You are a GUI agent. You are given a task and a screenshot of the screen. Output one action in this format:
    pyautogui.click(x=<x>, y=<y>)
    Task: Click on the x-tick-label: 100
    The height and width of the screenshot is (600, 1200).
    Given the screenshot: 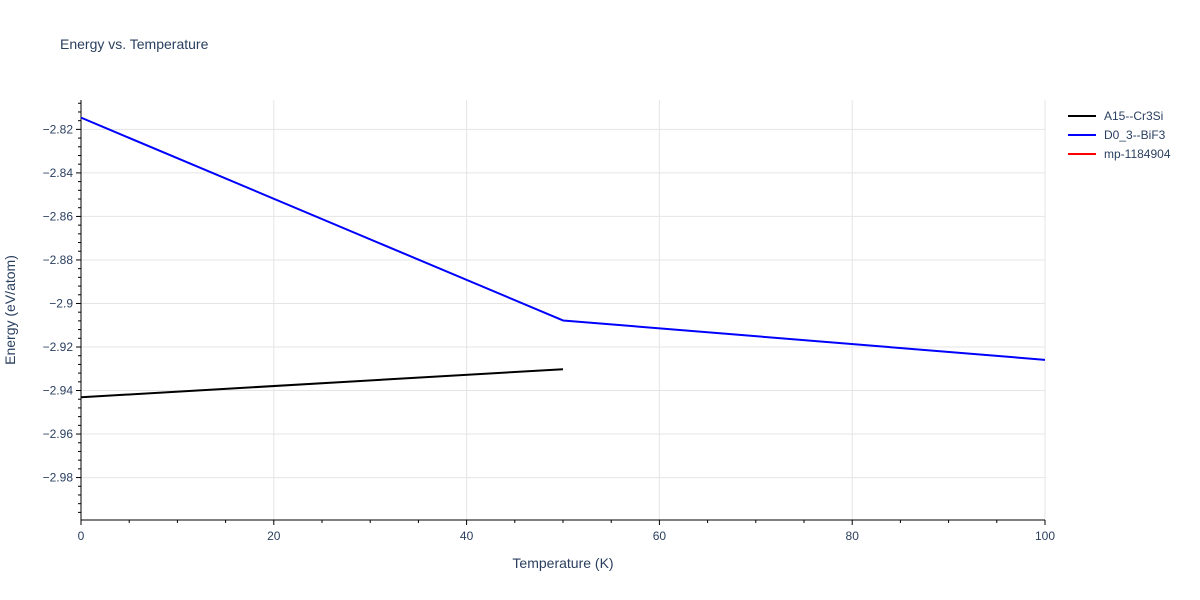 What is the action you would take?
    pyautogui.click(x=1045, y=536)
    